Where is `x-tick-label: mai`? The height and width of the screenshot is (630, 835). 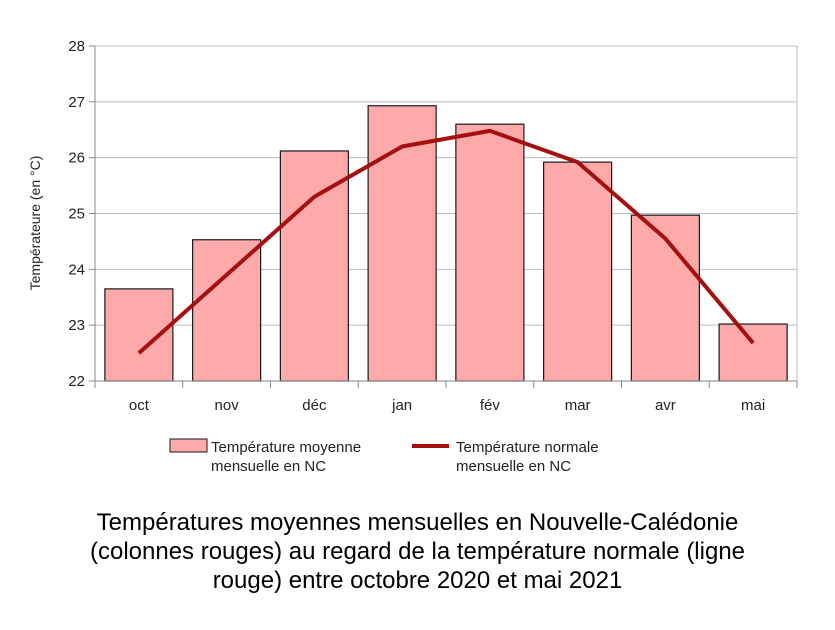
x-tick-label: mai is located at coordinates (753, 405).